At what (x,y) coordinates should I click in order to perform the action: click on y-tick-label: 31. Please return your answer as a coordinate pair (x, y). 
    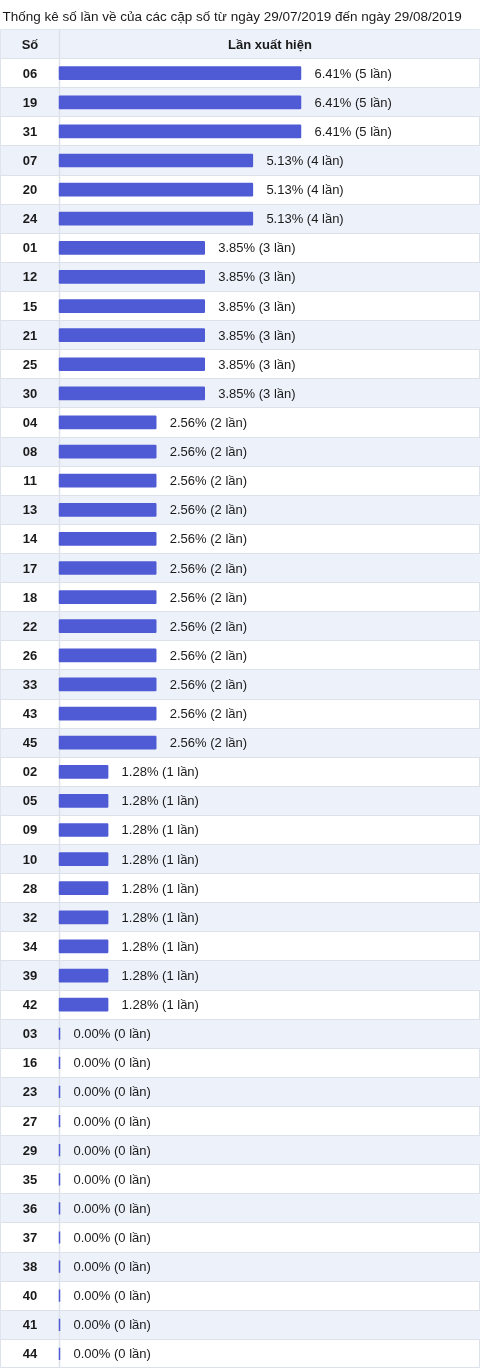
    Looking at the image, I should click on (30, 131).